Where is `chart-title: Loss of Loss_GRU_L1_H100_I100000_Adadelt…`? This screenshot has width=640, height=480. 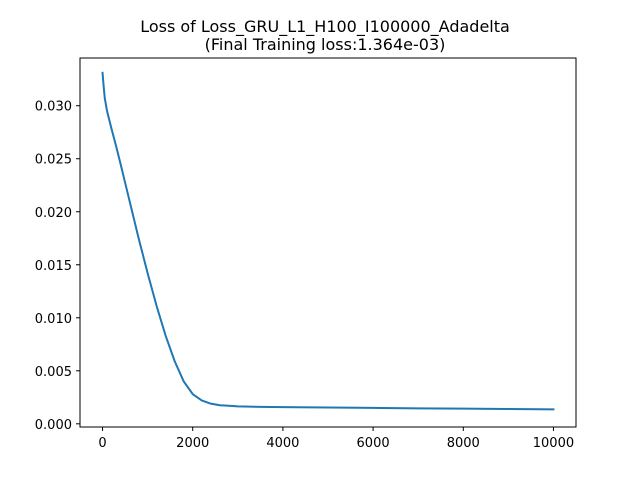 chart-title: Loss of Loss_GRU_L1_H100_I100000_Adadelt… is located at coordinates (325, 27).